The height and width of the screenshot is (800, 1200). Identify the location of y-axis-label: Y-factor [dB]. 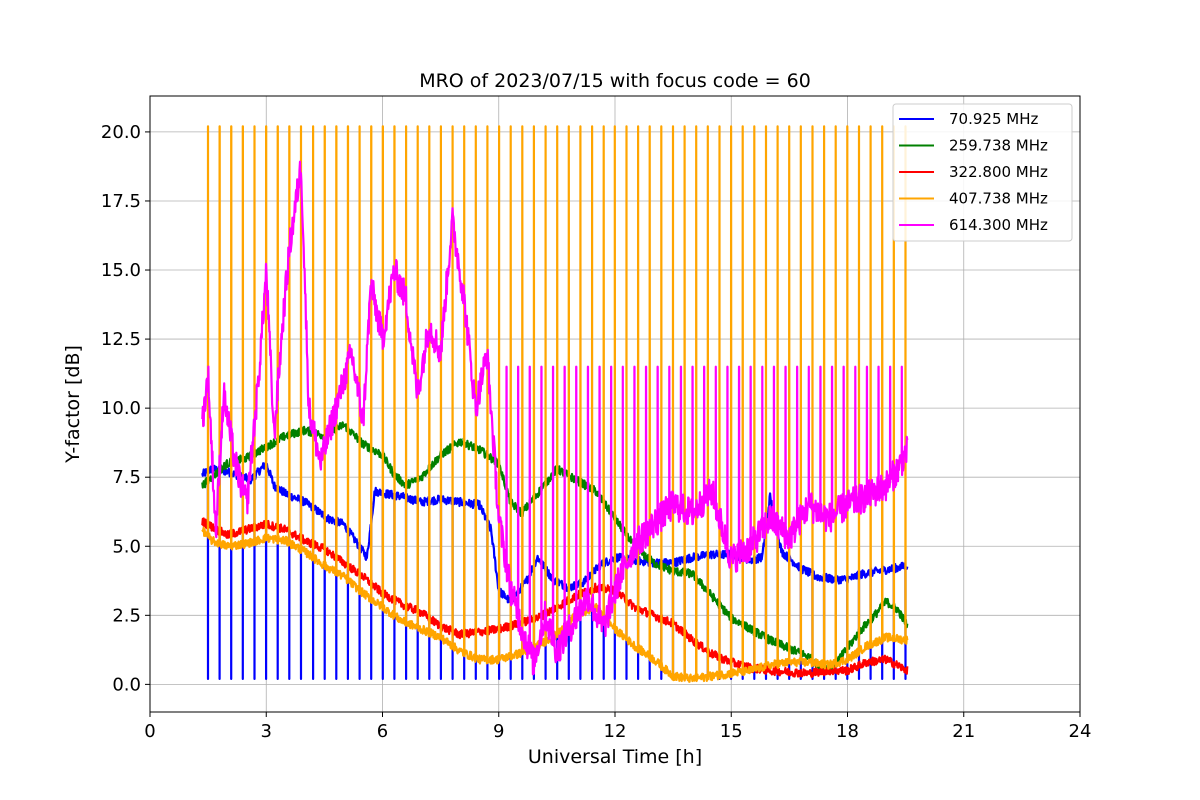
(73, 404).